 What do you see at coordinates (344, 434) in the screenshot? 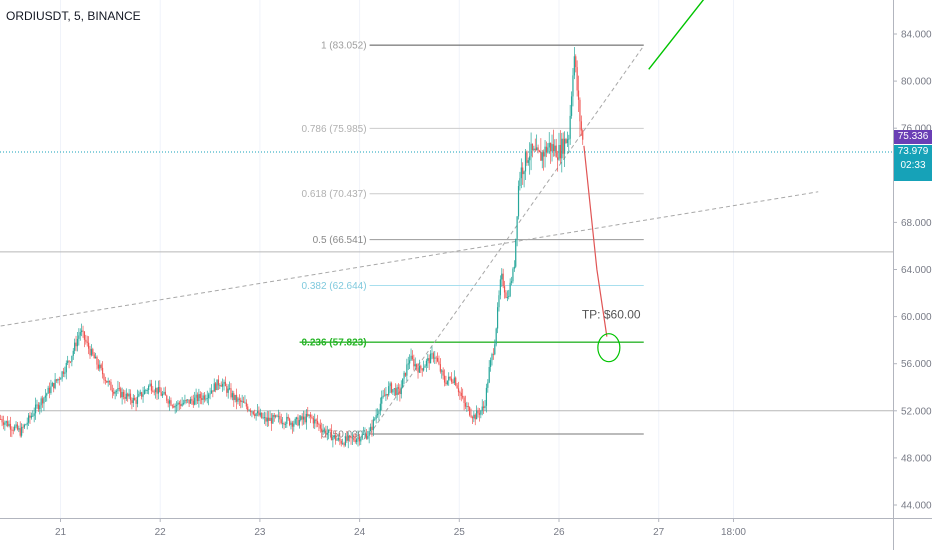
I see `fib-level-label: 0 (50.030)` at bounding box center [344, 434].